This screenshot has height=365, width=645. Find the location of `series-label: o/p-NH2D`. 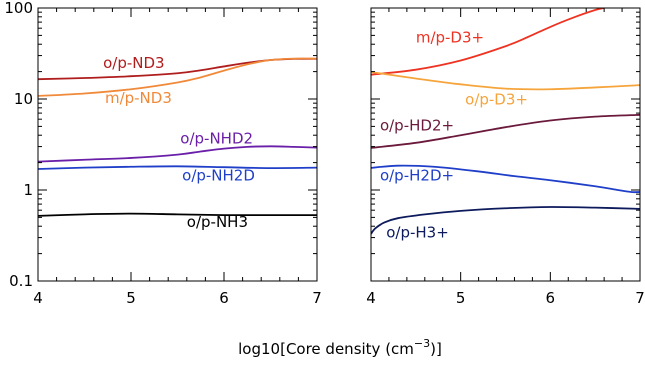

series-label: o/p-NH2D is located at coordinates (218, 176).